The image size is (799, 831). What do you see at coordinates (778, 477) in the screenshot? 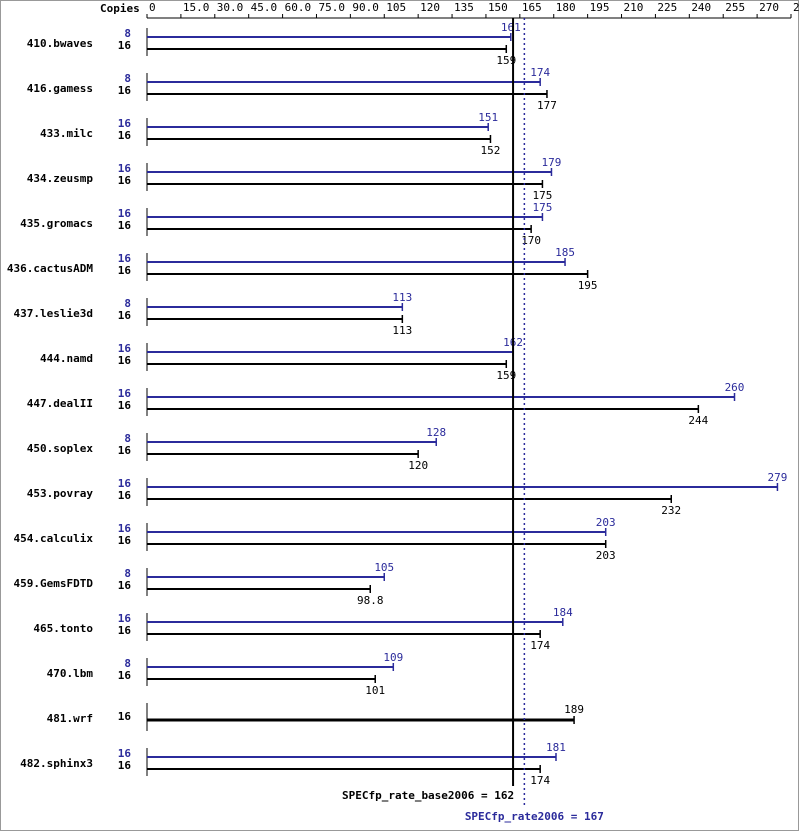
I see `value-label: 279` at bounding box center [778, 477].